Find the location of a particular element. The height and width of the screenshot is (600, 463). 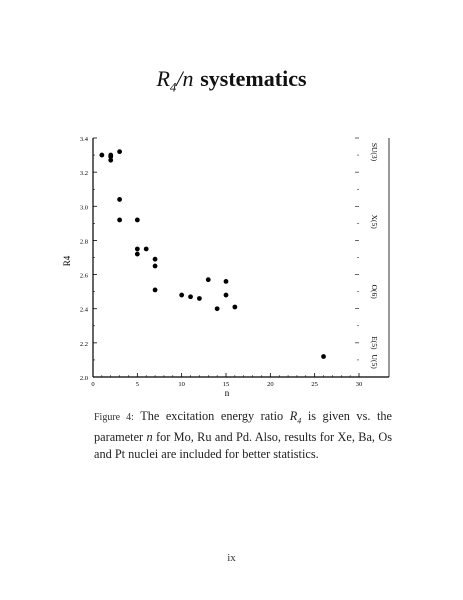

x-tick-label: 20 is located at coordinates (270, 384).